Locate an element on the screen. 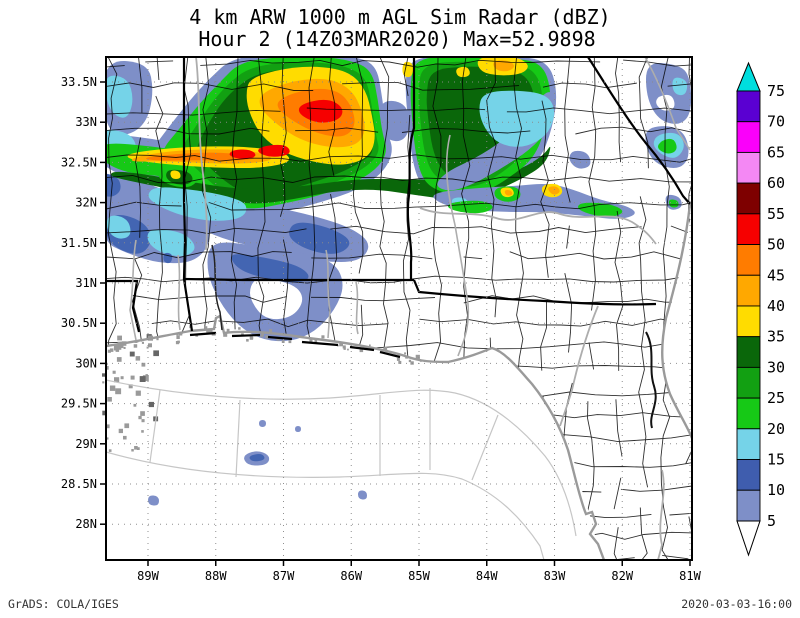 This screenshot has width=800, height=618. state-border-ms-al is located at coordinates (188, 194).